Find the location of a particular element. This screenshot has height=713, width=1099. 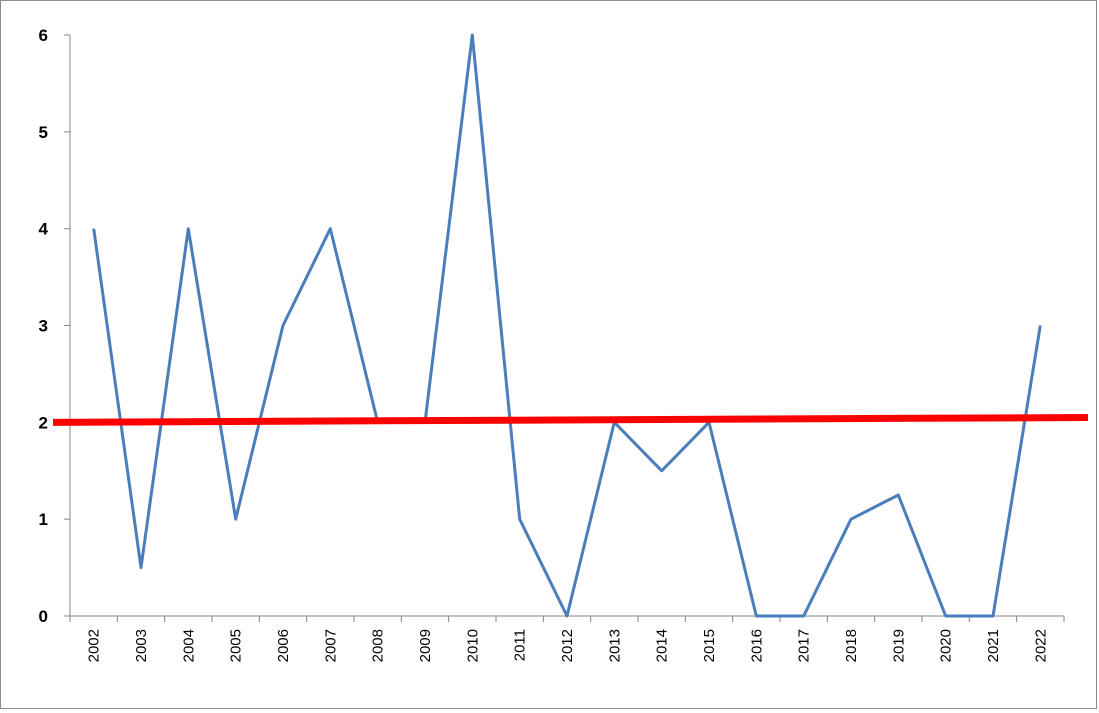

x-tick-label: 2002 is located at coordinates (94, 645).